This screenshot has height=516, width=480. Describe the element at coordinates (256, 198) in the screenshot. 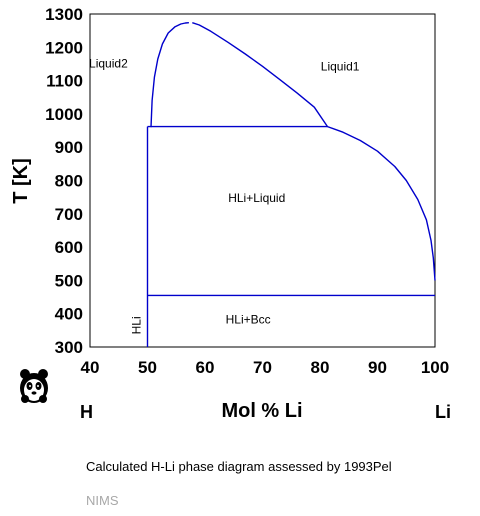

I see `region-label: HLi+Liquid` at that location.